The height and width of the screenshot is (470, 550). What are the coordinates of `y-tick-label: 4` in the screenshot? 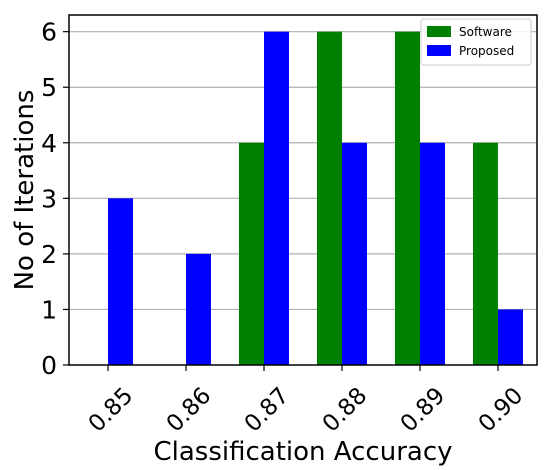 It's located at (49, 143).